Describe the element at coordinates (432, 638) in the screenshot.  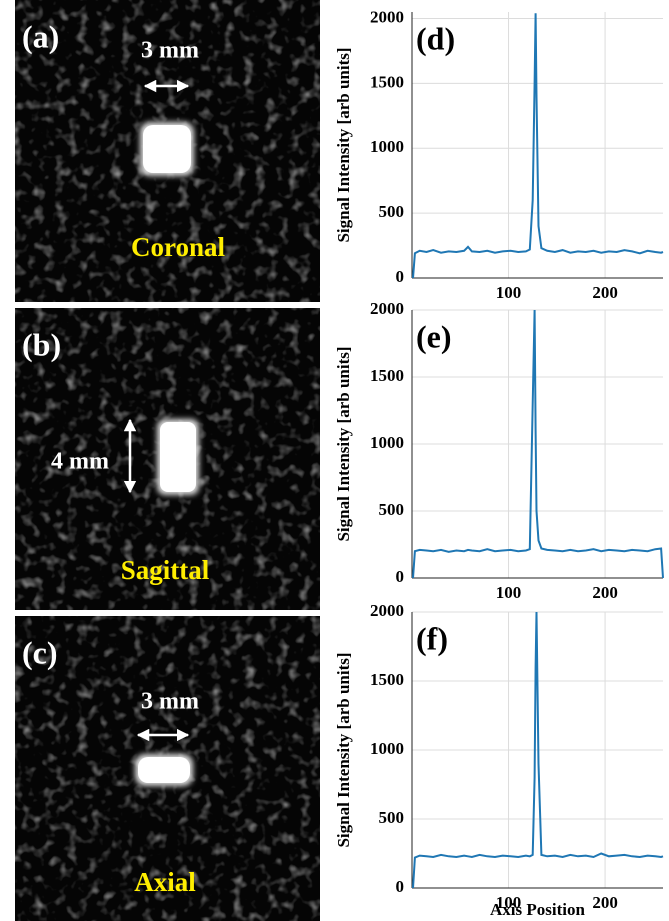
I see `chart-panel-label: (f)` at that location.